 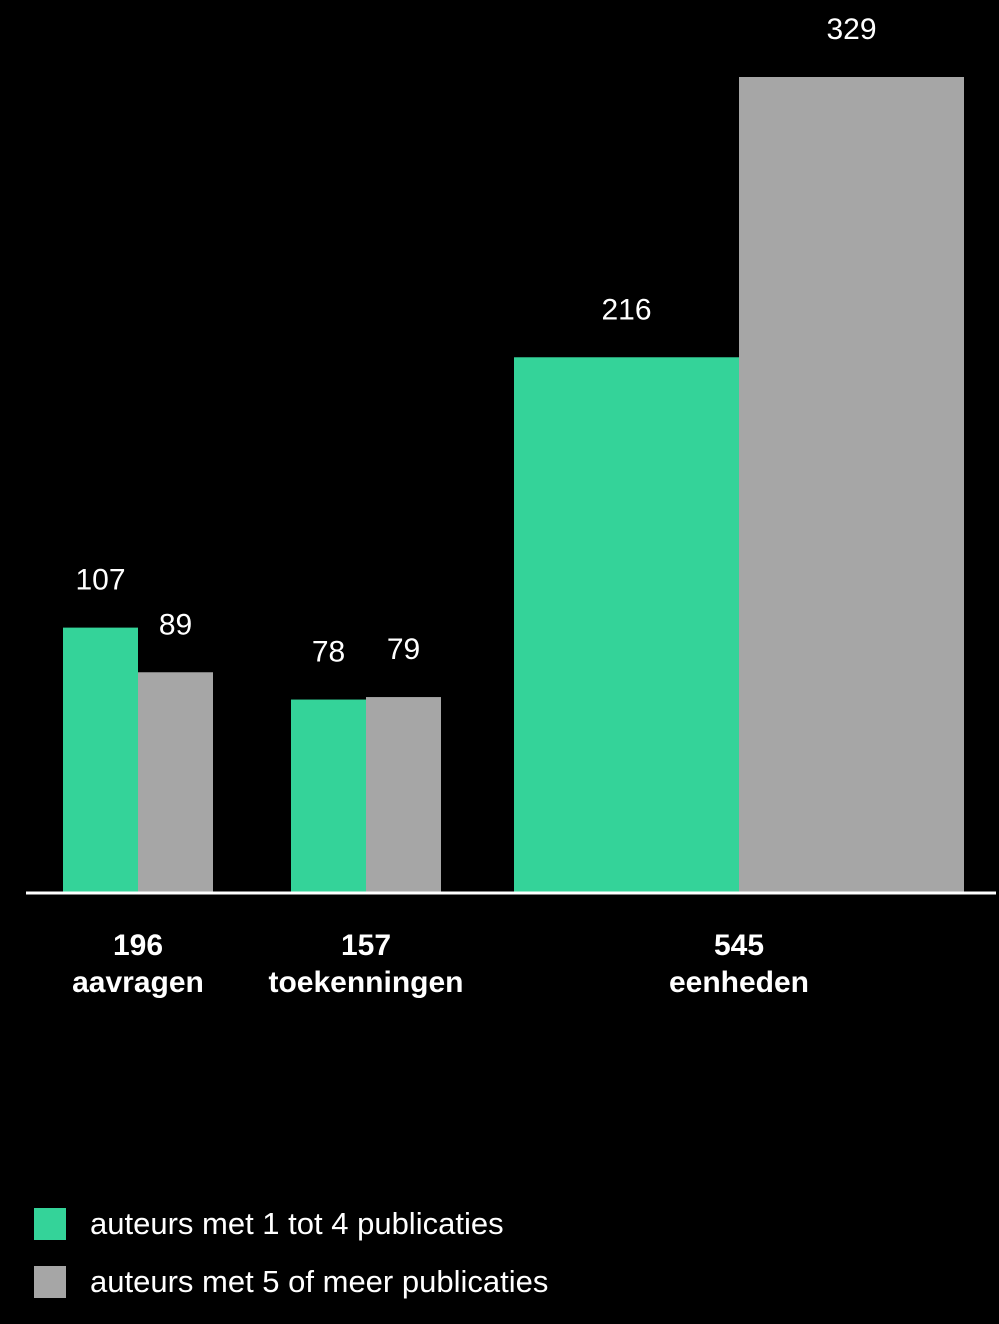 I want to click on category-total-aavragen: 196, so click(x=138, y=945).